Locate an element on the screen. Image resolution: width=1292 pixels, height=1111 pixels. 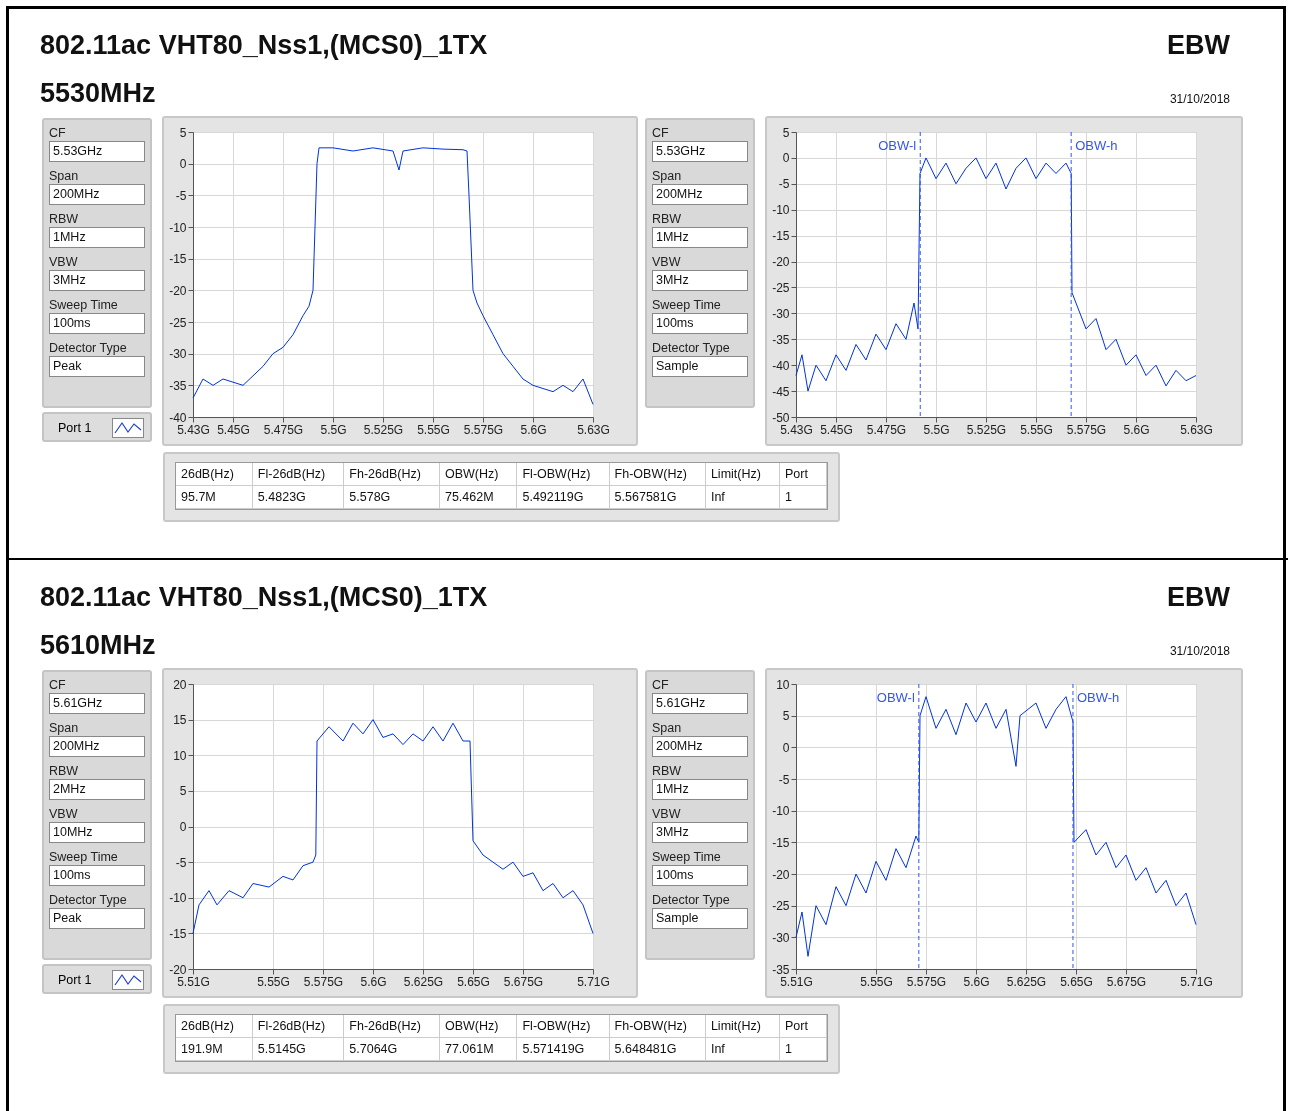
x-tick-label: 5.45G is located at coordinates (233, 429).